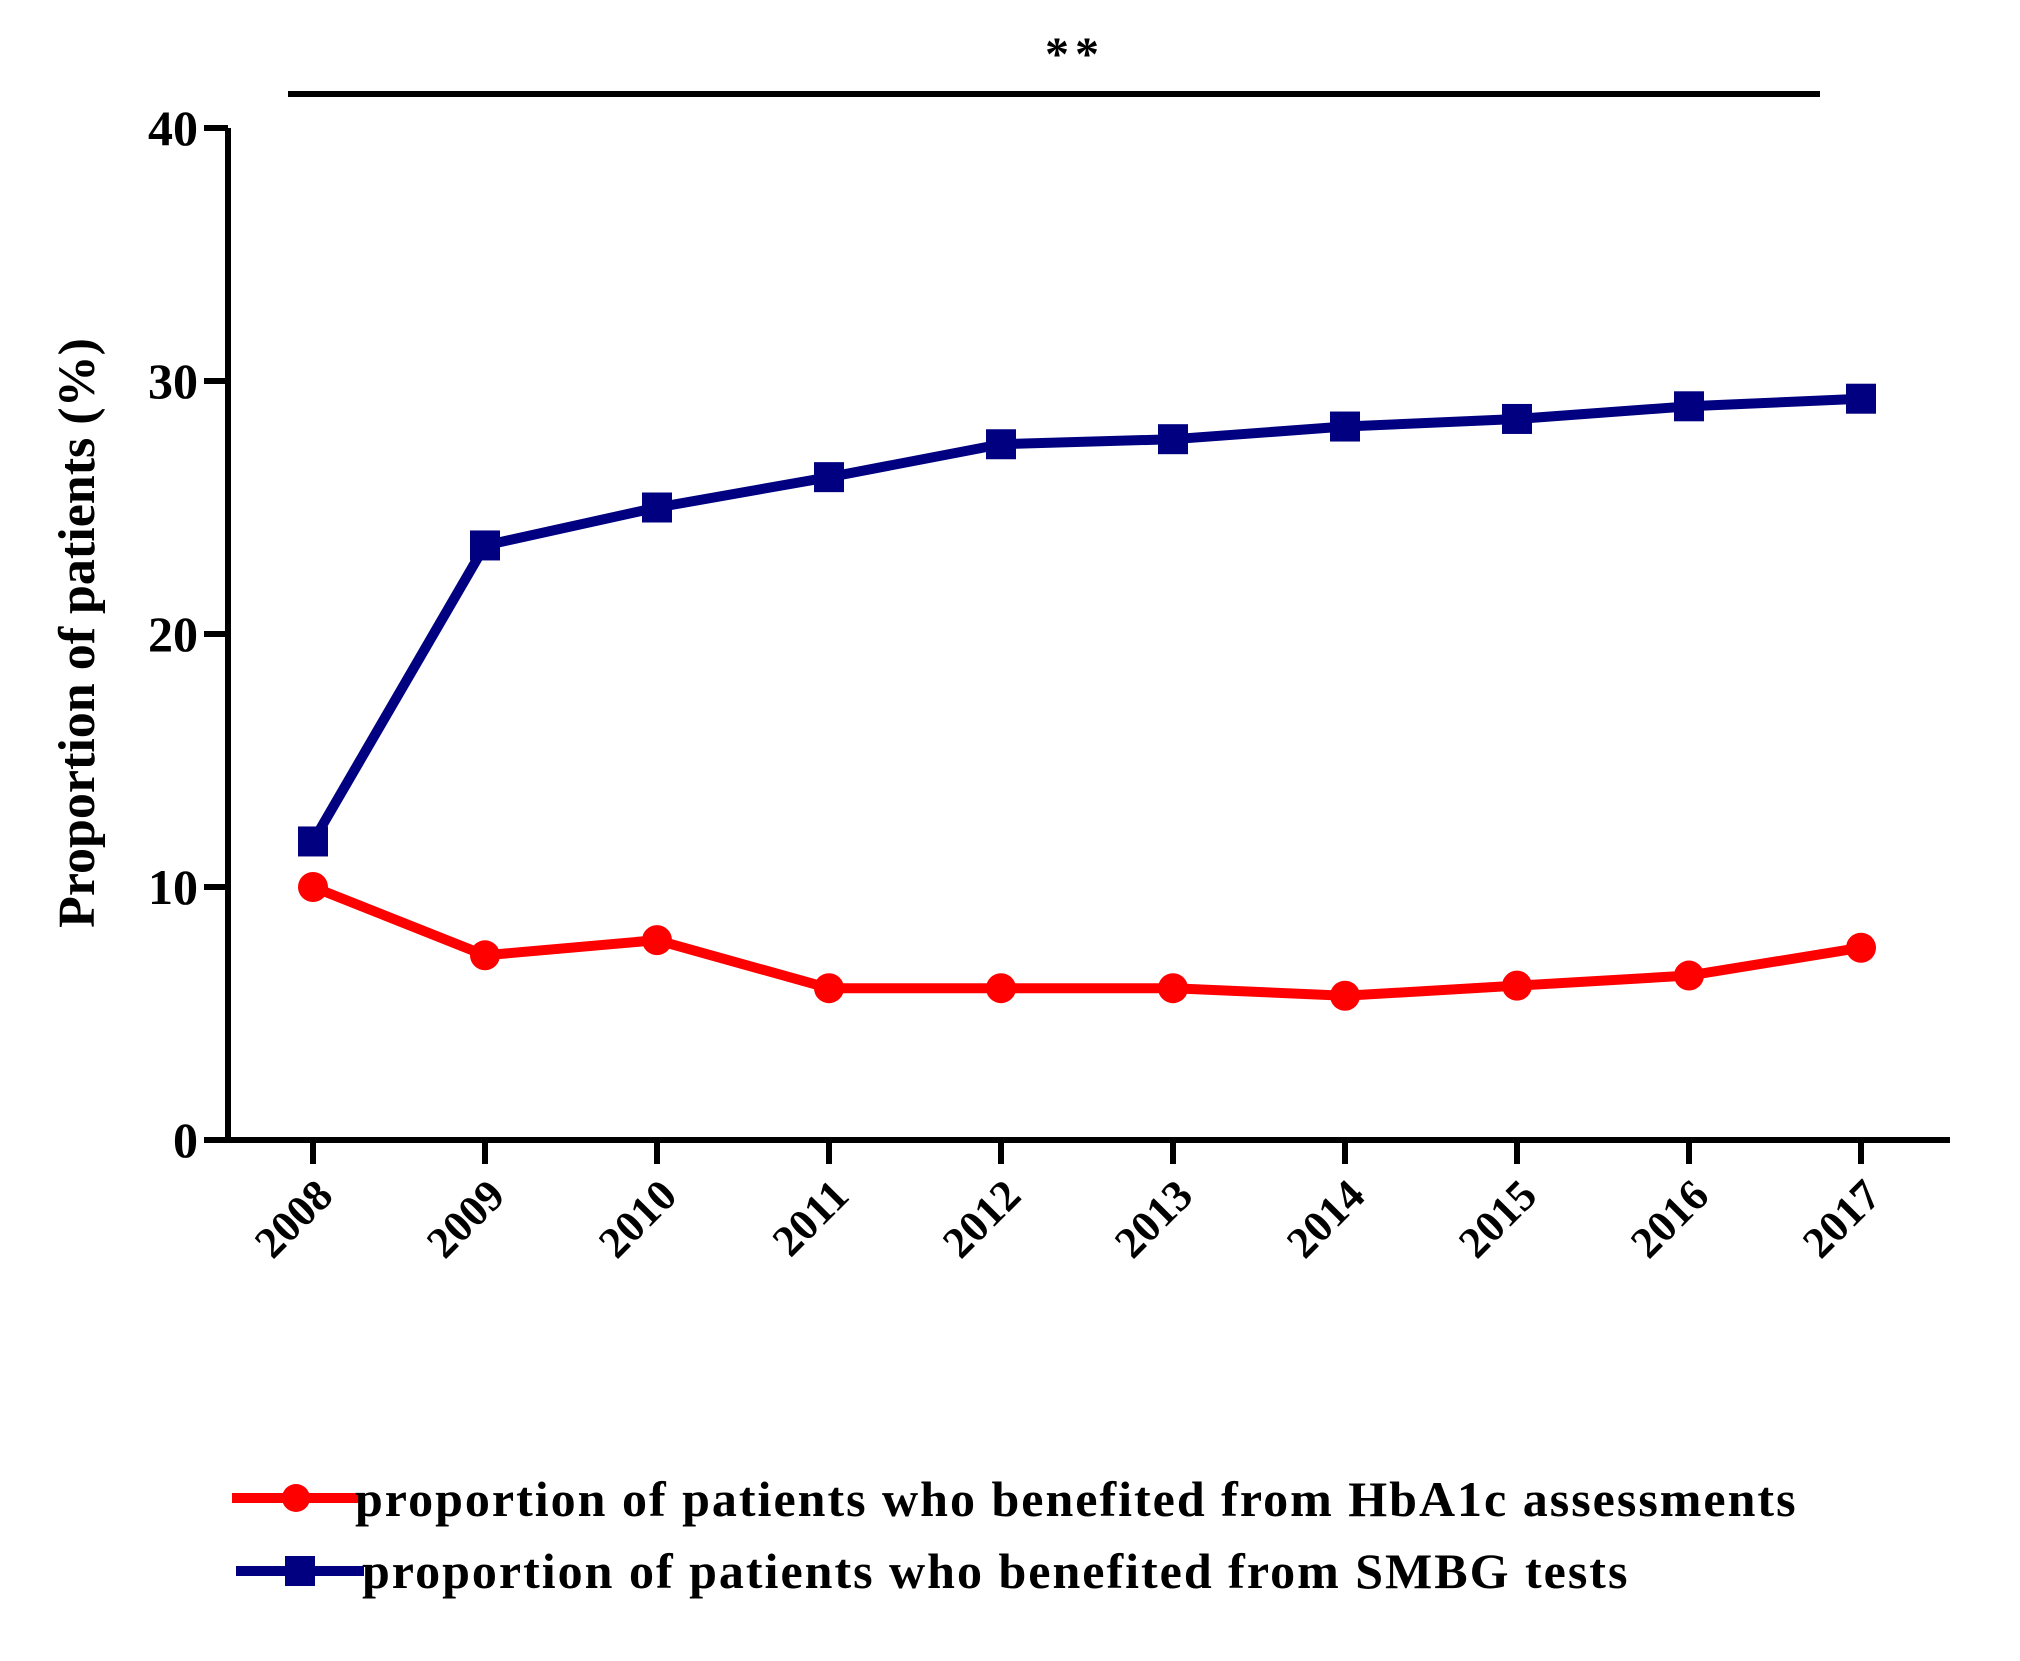  Describe the element at coordinates (1841, 1218) in the screenshot. I see `x-tick-label: 2017` at that location.